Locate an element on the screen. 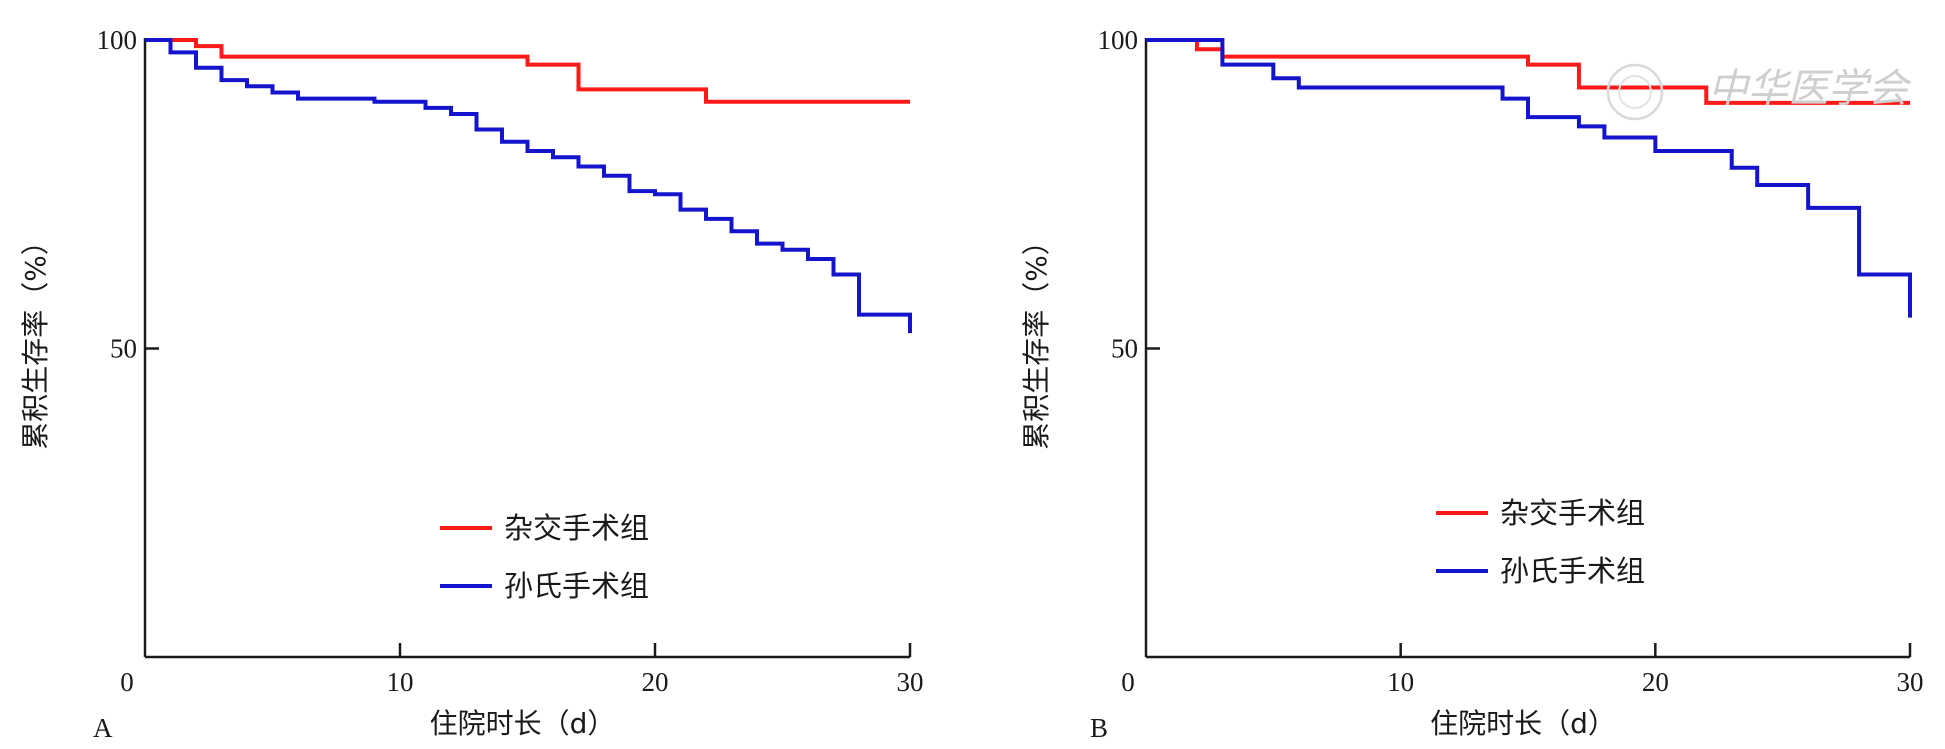 The width and height of the screenshot is (1945, 749). watermark-seal-icon is located at coordinates (1635, 92).